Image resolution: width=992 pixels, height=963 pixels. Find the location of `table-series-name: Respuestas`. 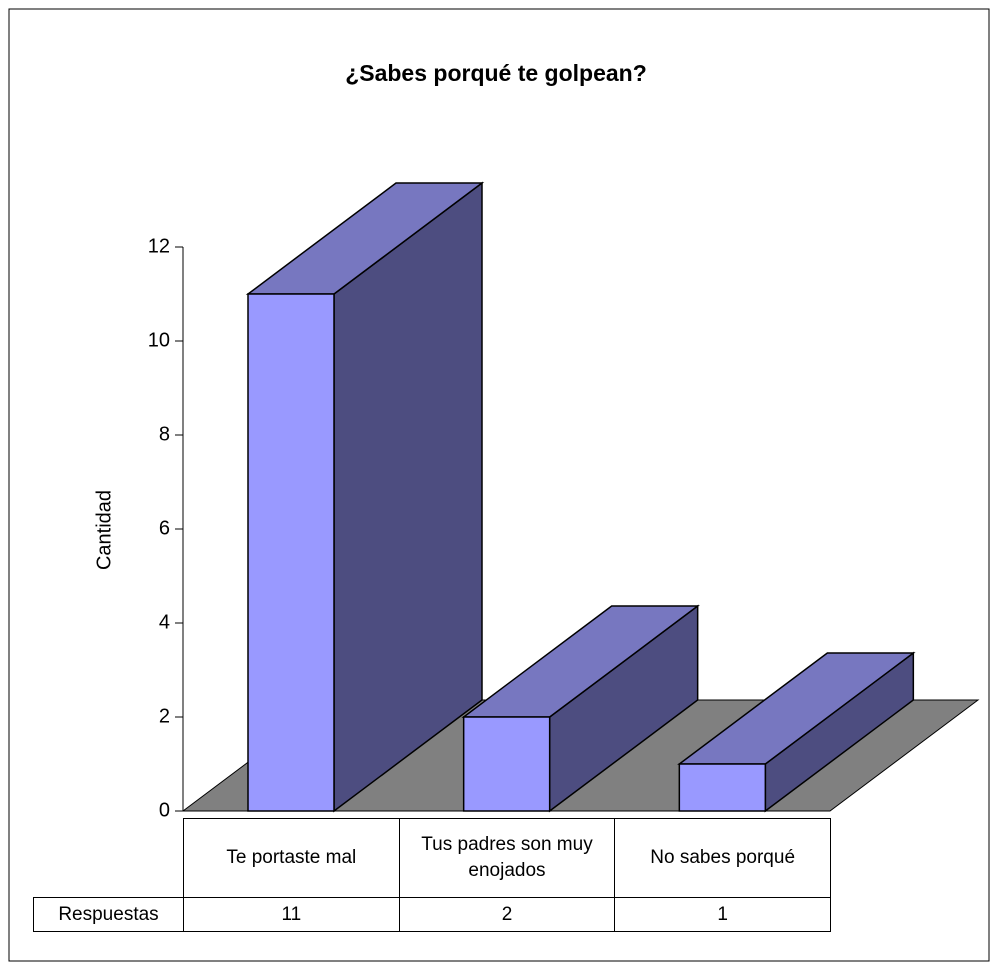

table-series-name: Respuestas is located at coordinates (108, 914).